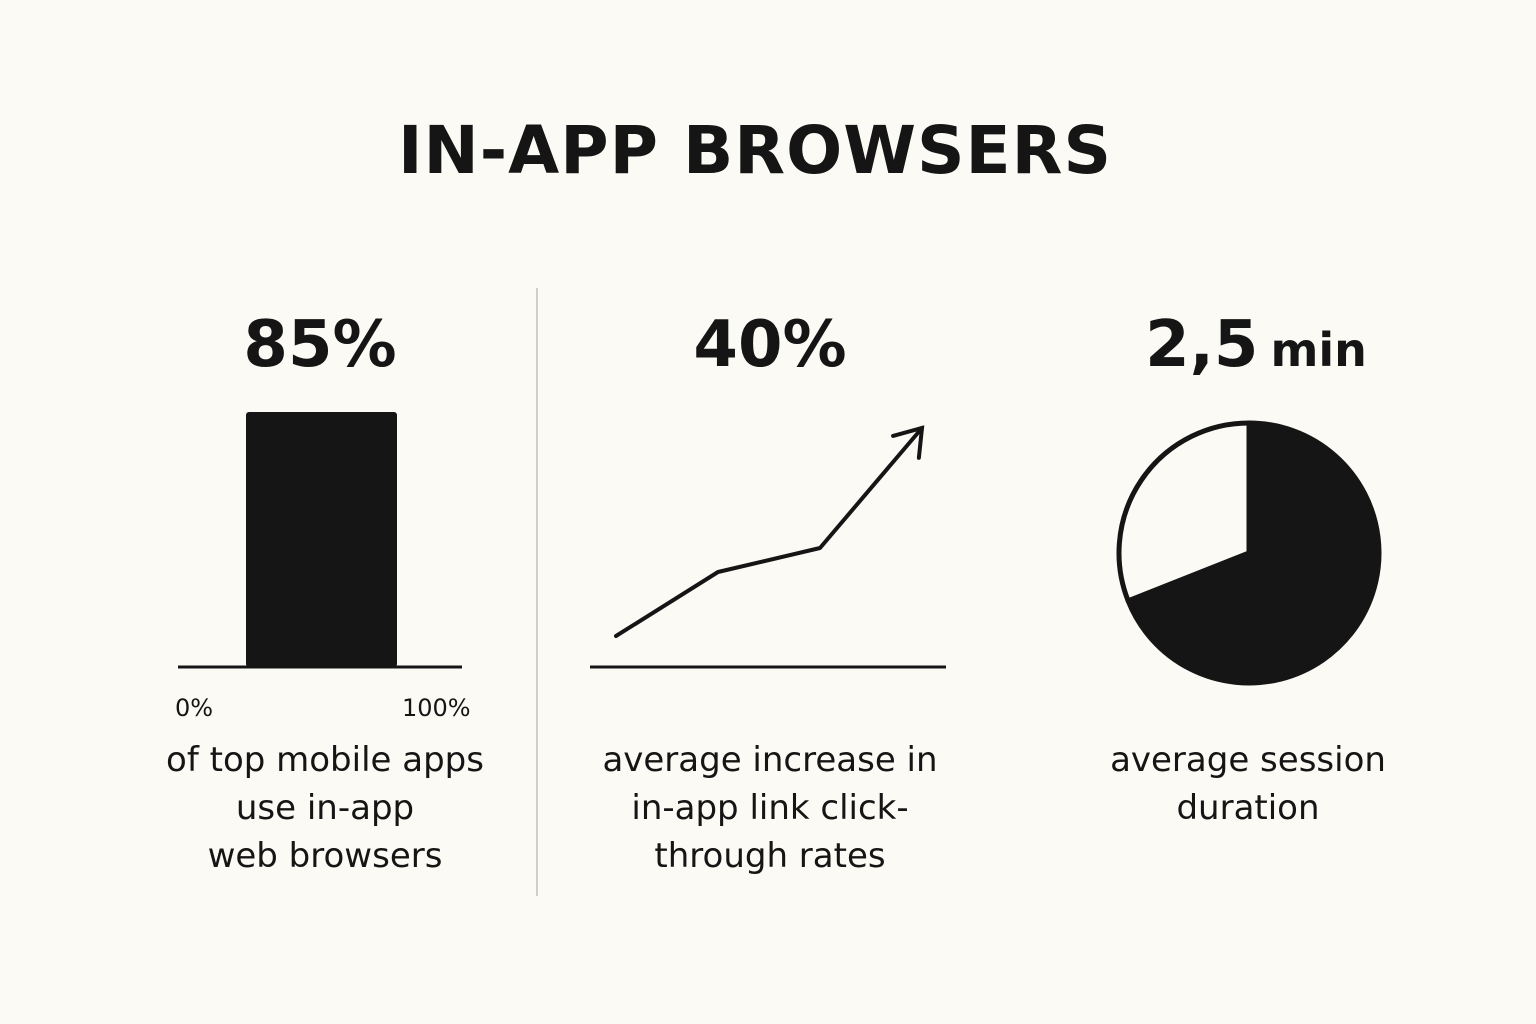  Describe the element at coordinates (770, 345) in the screenshot. I see `stat-ctr-increase: 40%` at that location.